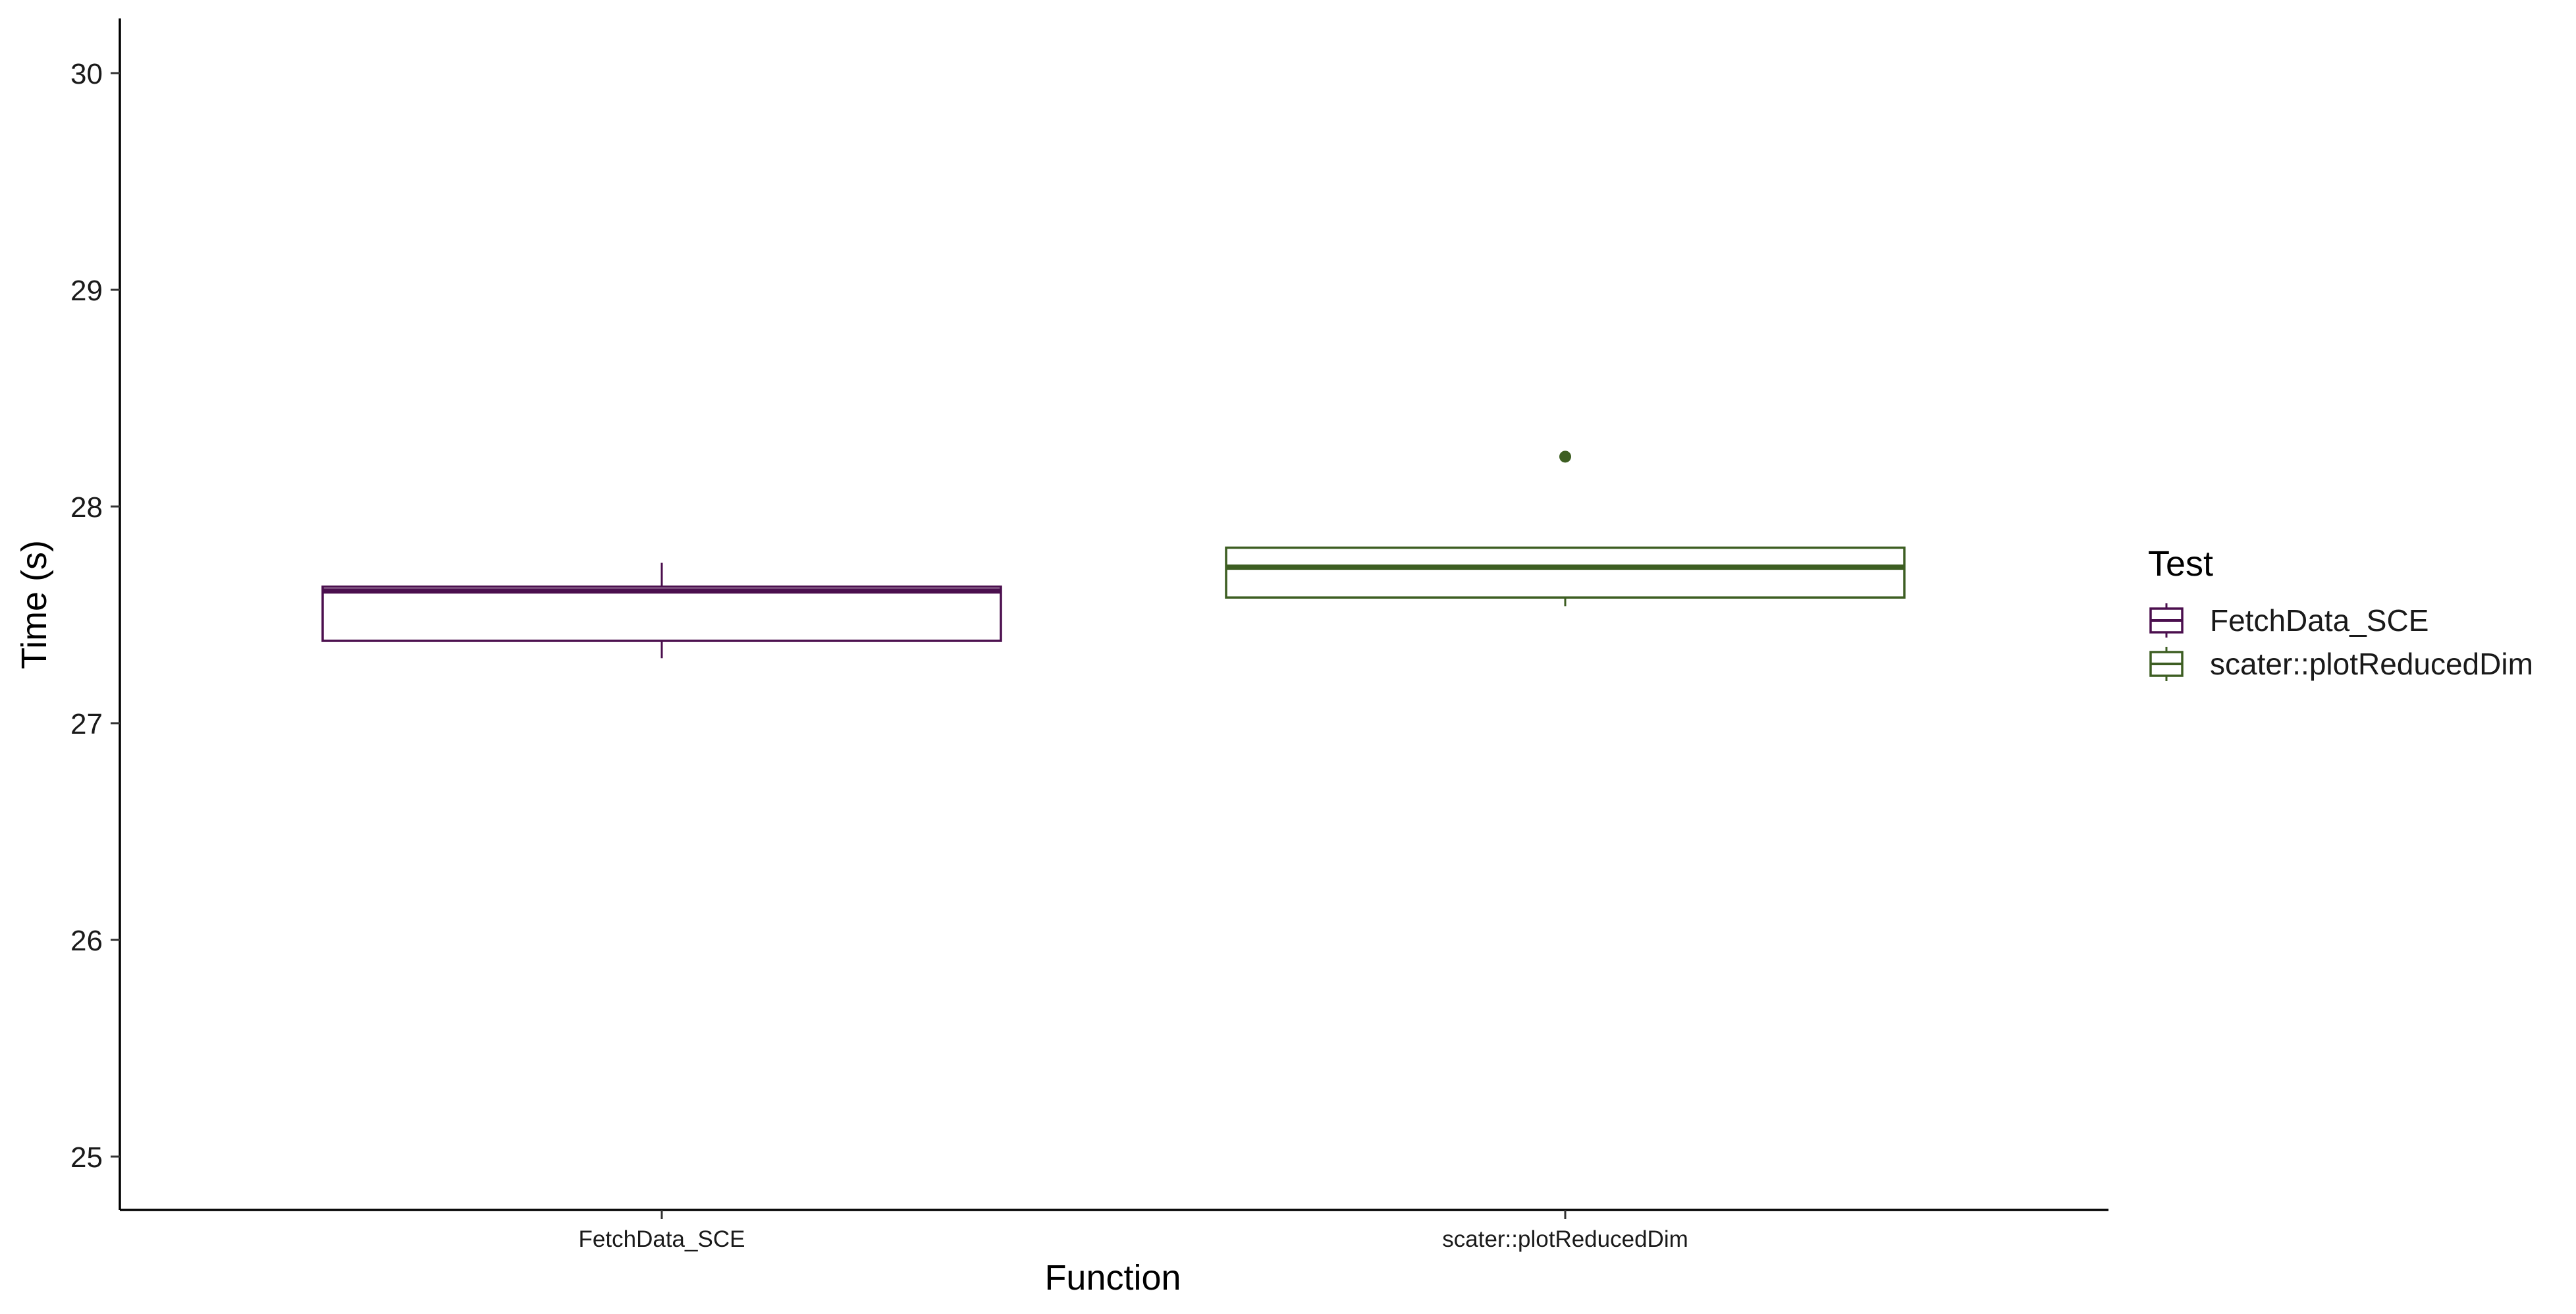 The height and width of the screenshot is (1314, 2576). What do you see at coordinates (2319, 620) in the screenshot?
I see `legend-label: FetchData_SCE` at bounding box center [2319, 620].